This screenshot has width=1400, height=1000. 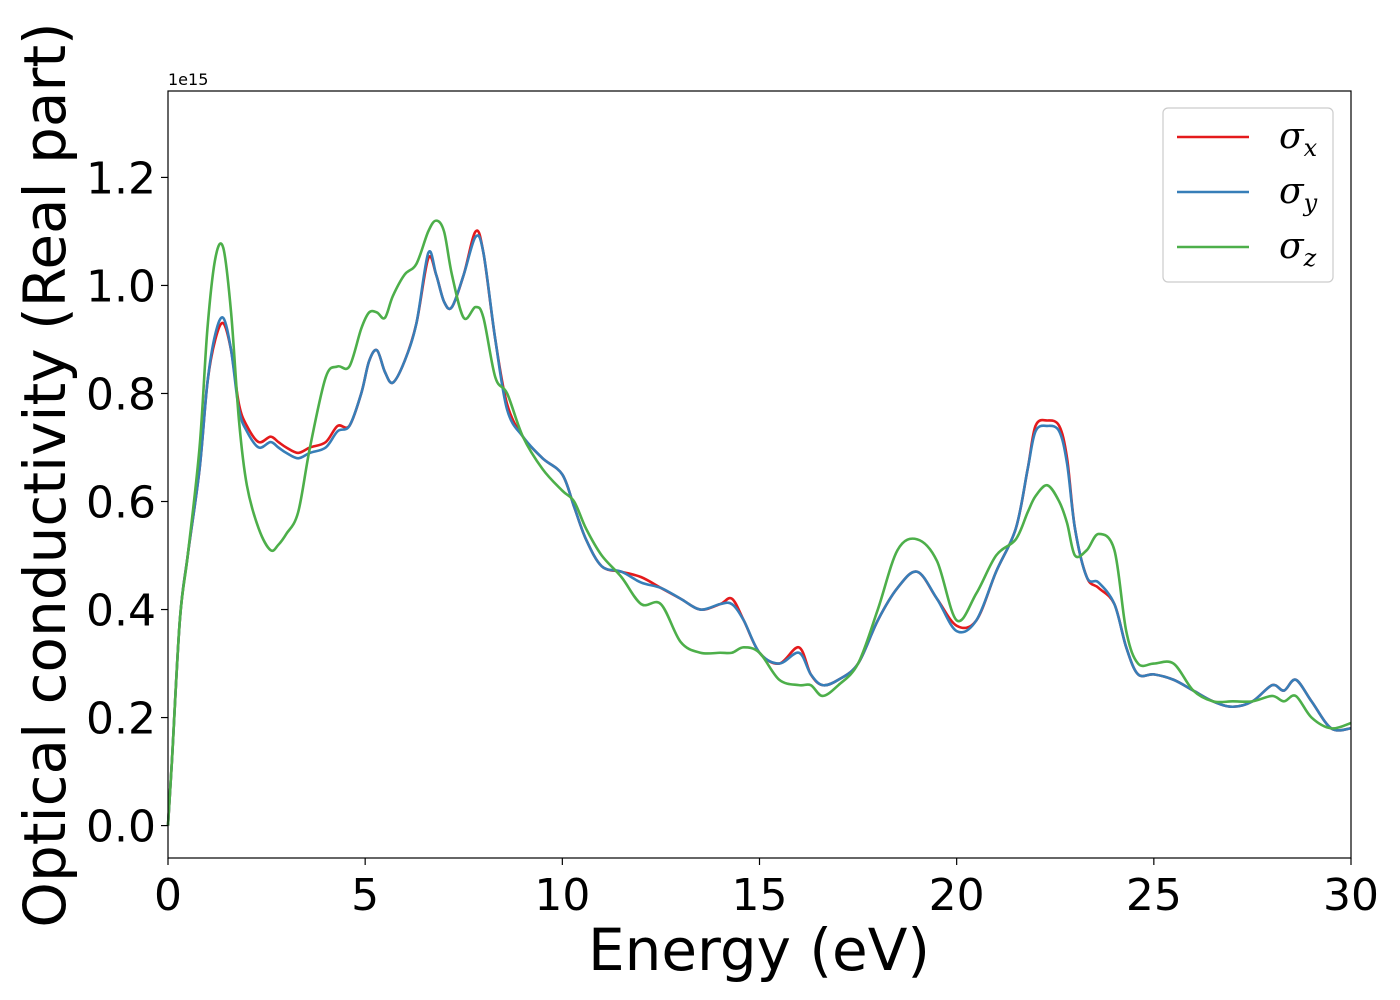 I want to click on x-tick-label: 5, so click(x=365, y=895).